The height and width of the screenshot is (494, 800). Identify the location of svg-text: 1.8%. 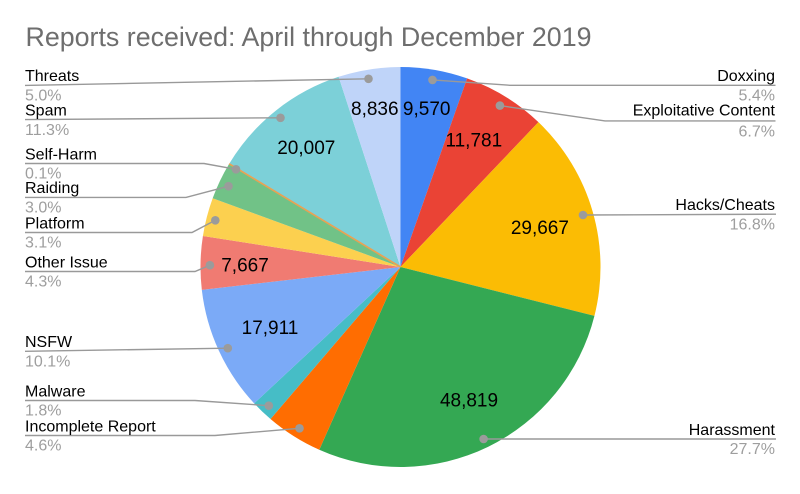
(43, 411).